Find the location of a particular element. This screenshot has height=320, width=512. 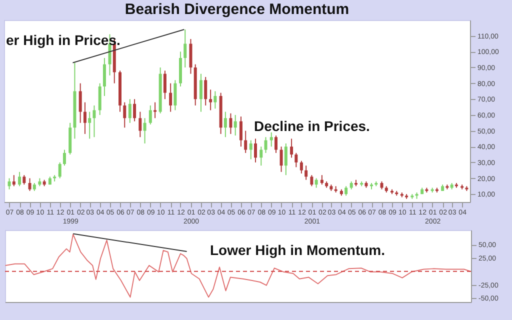

annotation: Decline in Prices. is located at coordinates (312, 126).